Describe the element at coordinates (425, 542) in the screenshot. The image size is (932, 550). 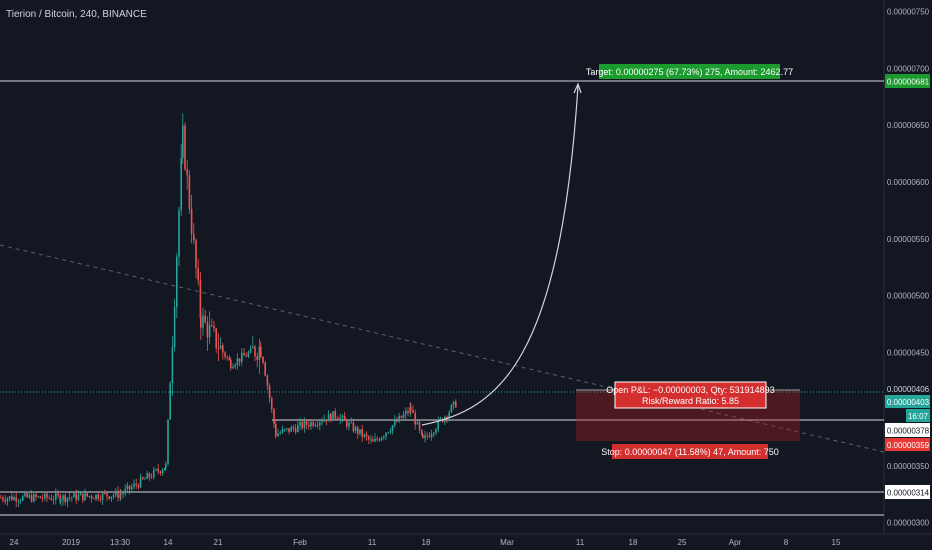
I see `time-axis: 24 2019 13:30 14 21 Feb 11 18 Mar 11 18 25 Apr 8 15` at that location.